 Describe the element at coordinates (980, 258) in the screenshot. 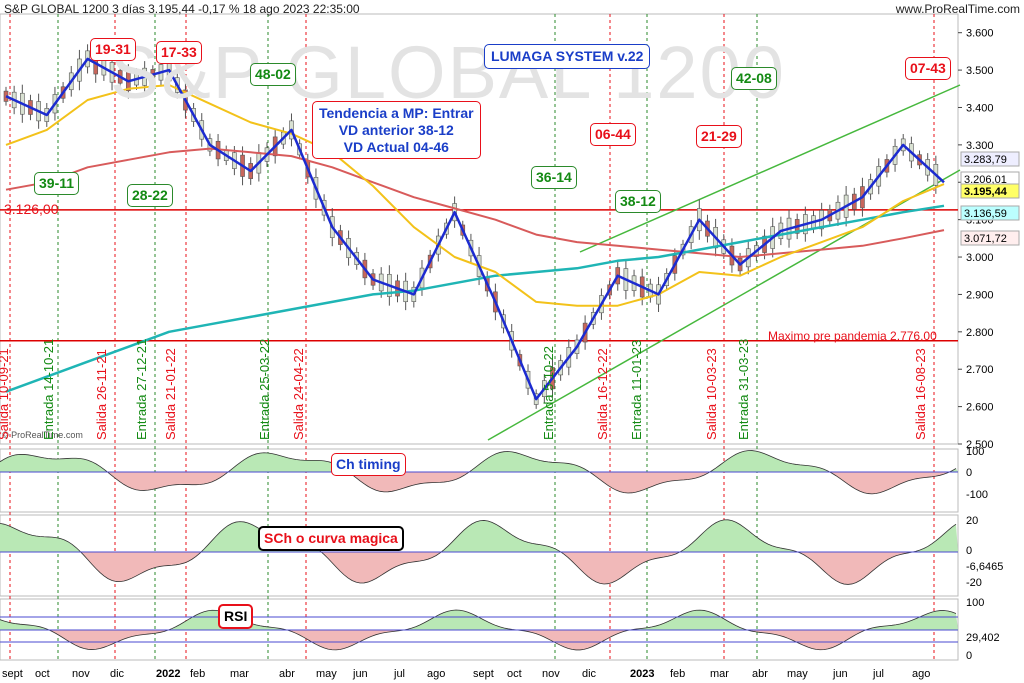

I see `price-tick-6: 3.000` at that location.